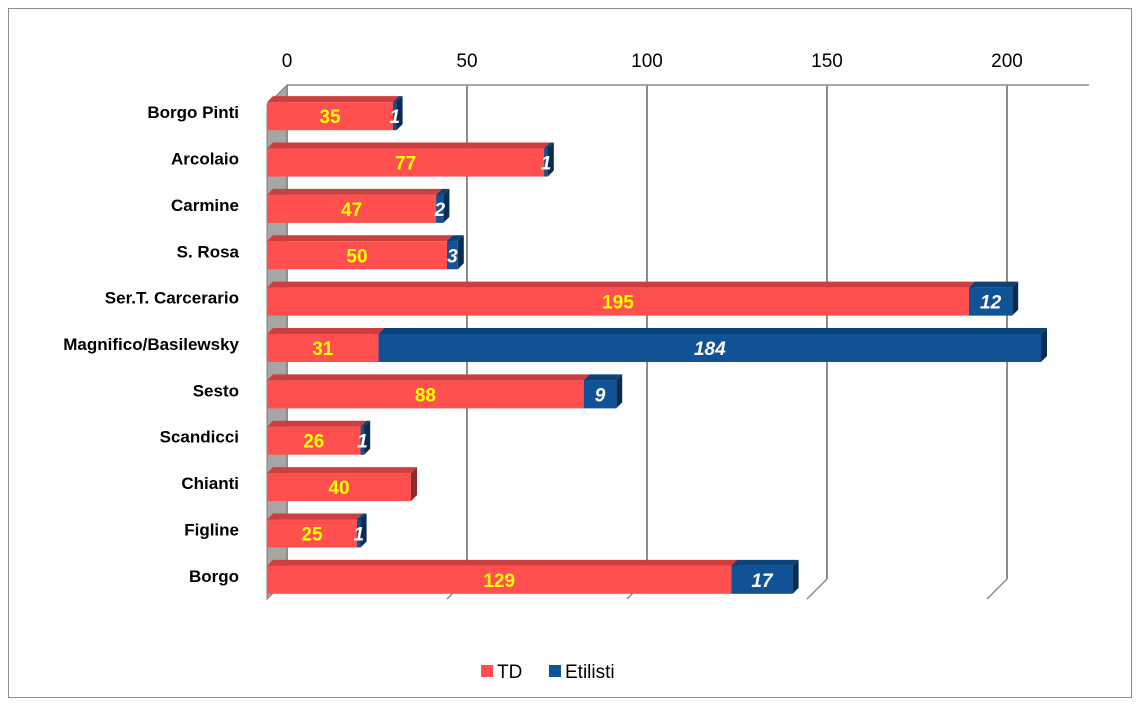 The width and height of the screenshot is (1140, 706). What do you see at coordinates (287, 61) in the screenshot?
I see `x-tick-label: 0` at bounding box center [287, 61].